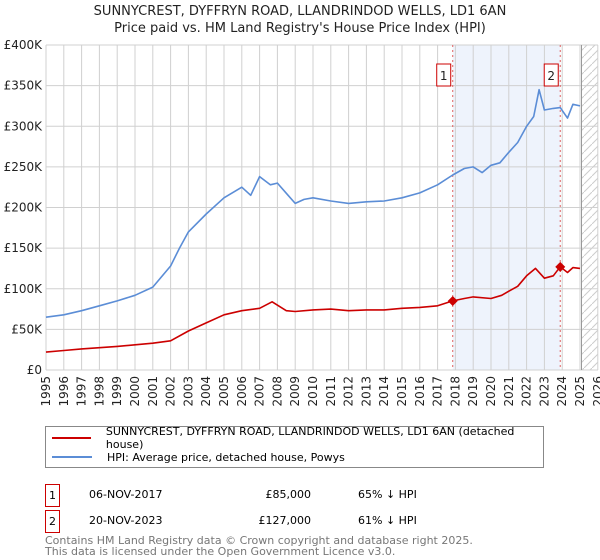 The height and width of the screenshot is (560, 600). I want to click on x-tick-label: 2025, so click(580, 391).